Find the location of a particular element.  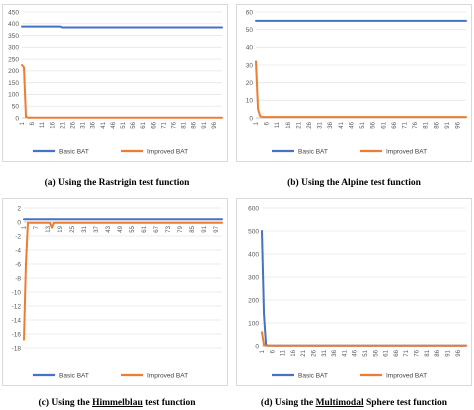

y-tick-label: 450 is located at coordinates (13, 12).